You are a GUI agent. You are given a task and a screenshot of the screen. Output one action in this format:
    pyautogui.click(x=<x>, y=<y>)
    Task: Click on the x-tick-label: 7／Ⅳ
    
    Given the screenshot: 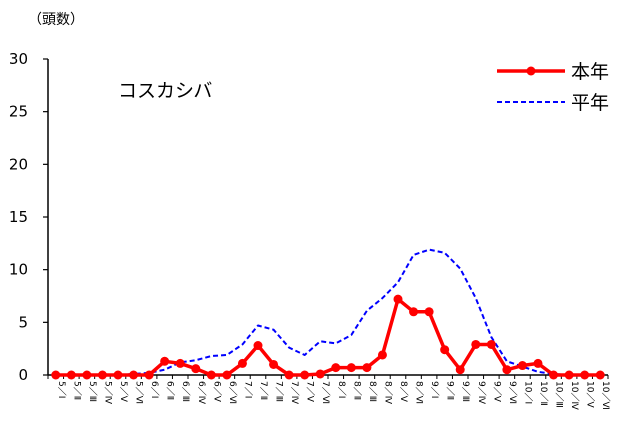 What is the action you would take?
    pyautogui.click(x=294, y=393)
    